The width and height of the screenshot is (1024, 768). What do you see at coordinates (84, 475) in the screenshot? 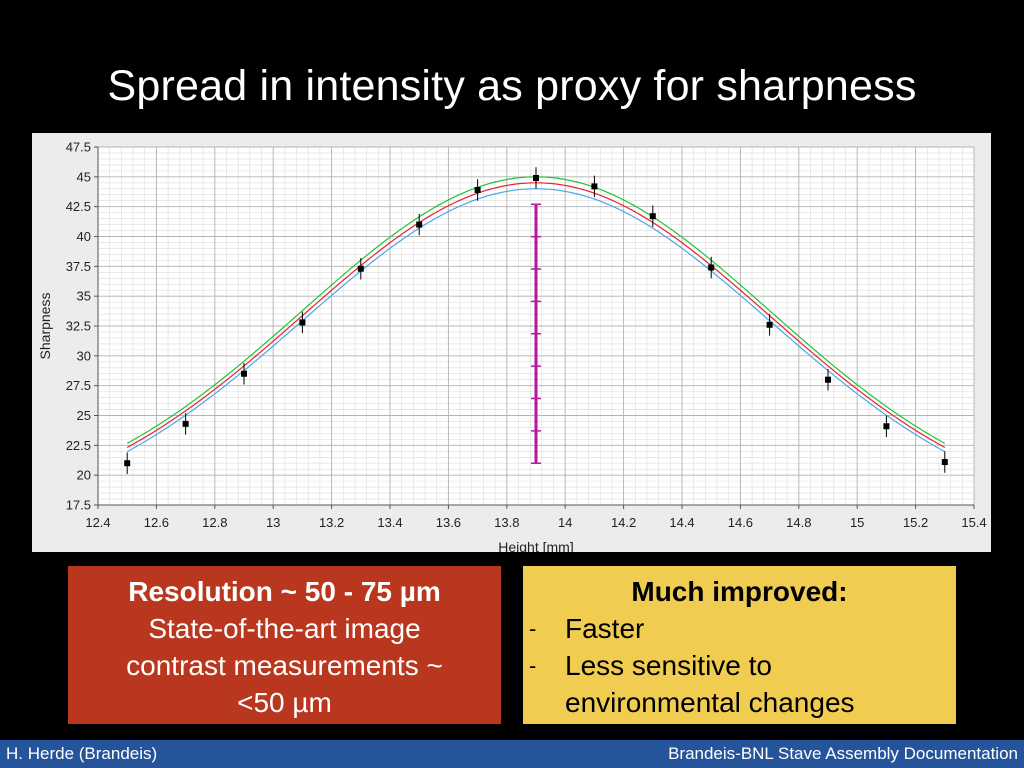
I see `y-tick-label: 20` at bounding box center [84, 475].